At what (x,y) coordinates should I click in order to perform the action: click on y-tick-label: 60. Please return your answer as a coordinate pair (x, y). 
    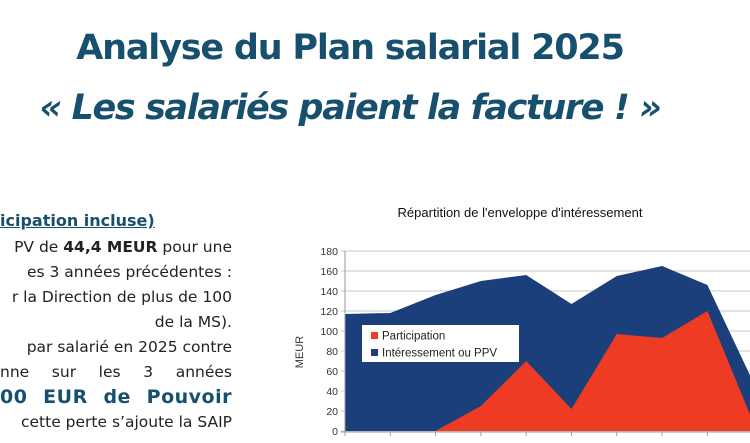
    Looking at the image, I should click on (332, 372).